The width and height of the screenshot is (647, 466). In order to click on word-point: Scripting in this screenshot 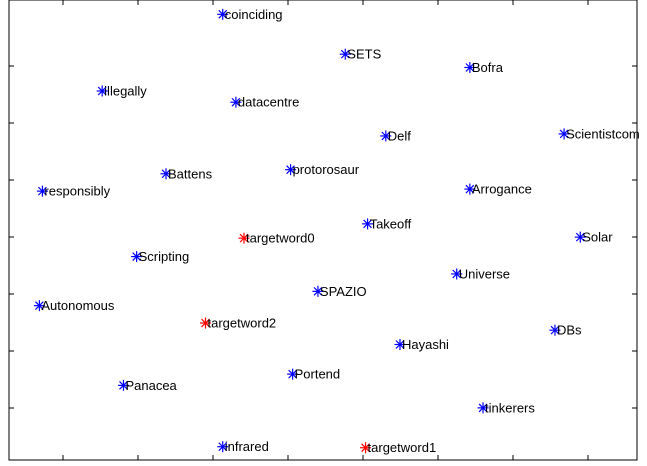, I will do `click(160, 256)`.